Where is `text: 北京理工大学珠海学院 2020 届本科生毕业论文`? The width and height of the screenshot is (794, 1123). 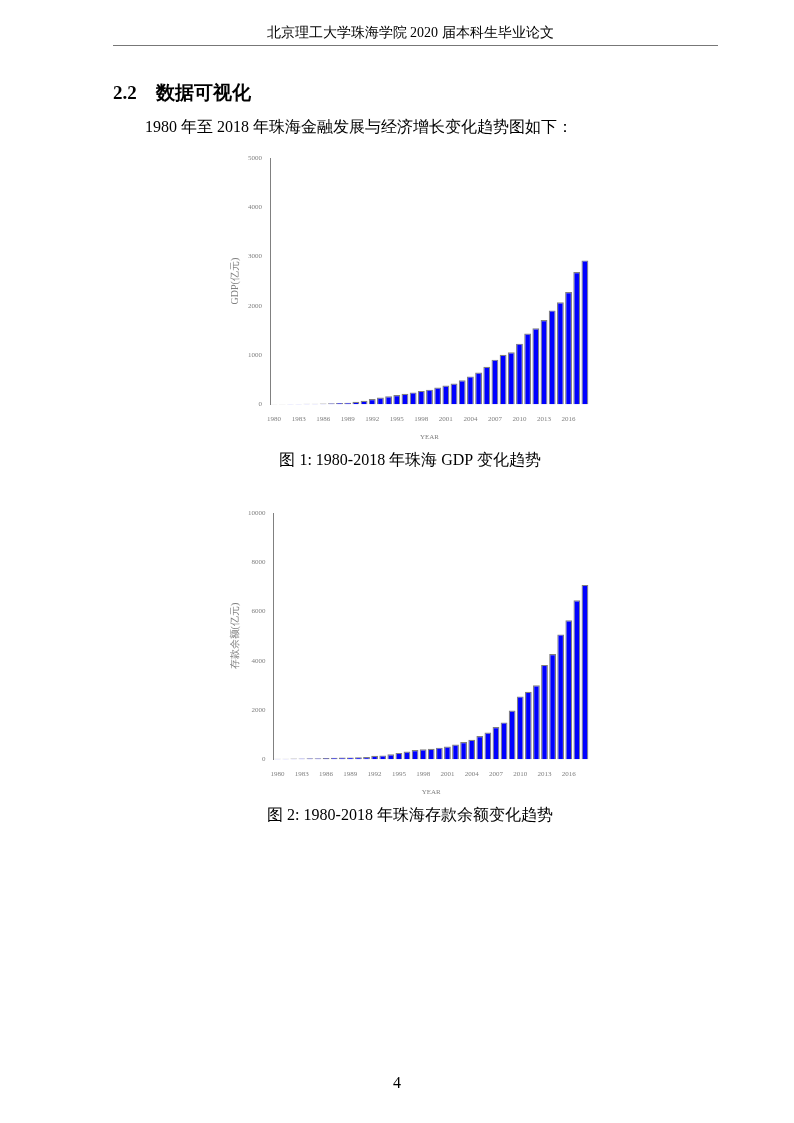
text: 北京理工大学珠海学院 2020 届本科生毕业论文 is located at coordinates (410, 33).